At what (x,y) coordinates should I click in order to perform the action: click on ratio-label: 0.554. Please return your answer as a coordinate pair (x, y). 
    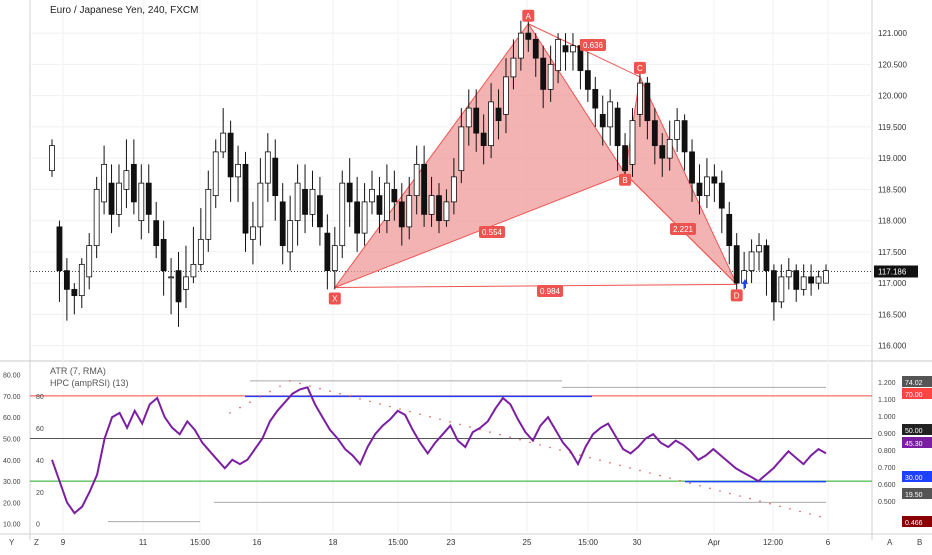
    Looking at the image, I should click on (492, 232).